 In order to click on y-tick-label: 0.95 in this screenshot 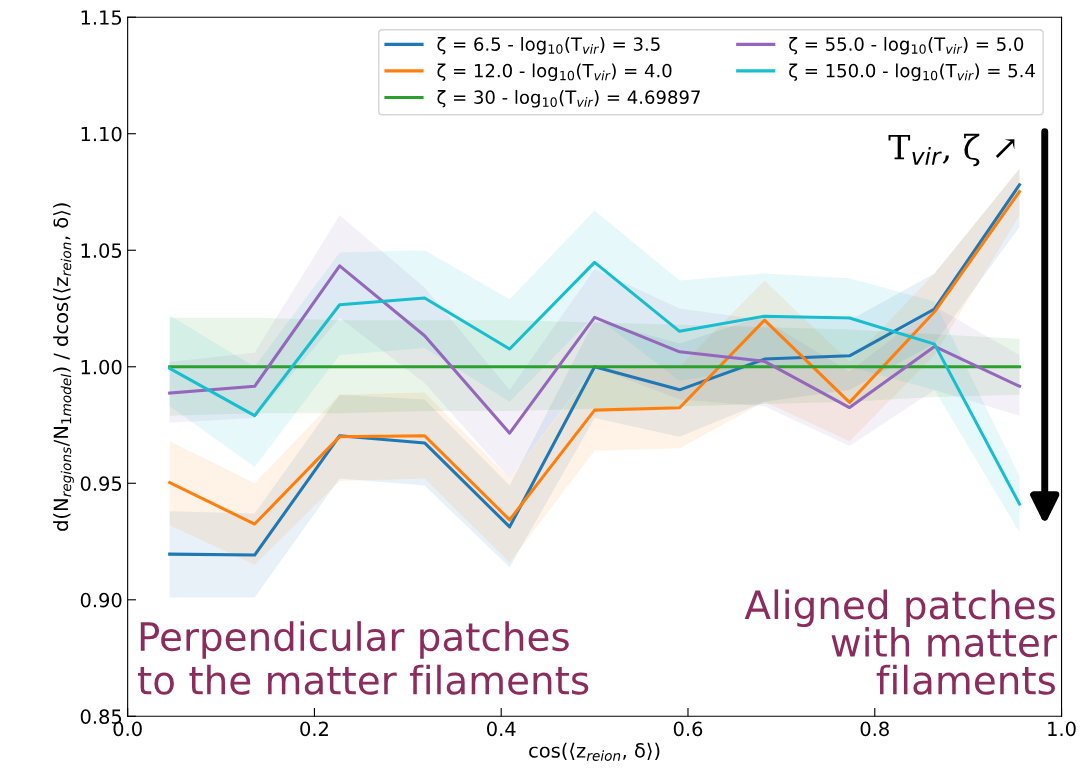, I will do `click(101, 483)`.